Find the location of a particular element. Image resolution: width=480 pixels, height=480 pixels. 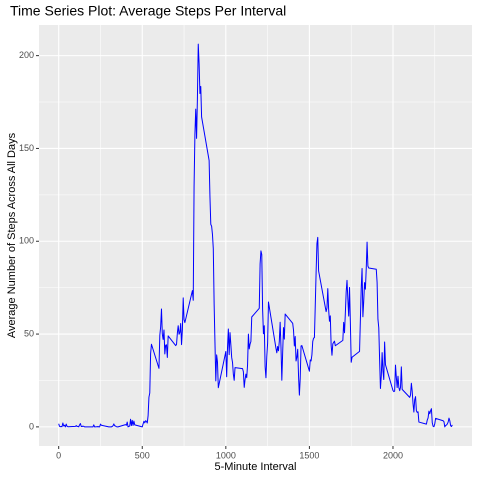

y-axis-label: Average Number of Steps Across All Days is located at coordinates (12, 235).